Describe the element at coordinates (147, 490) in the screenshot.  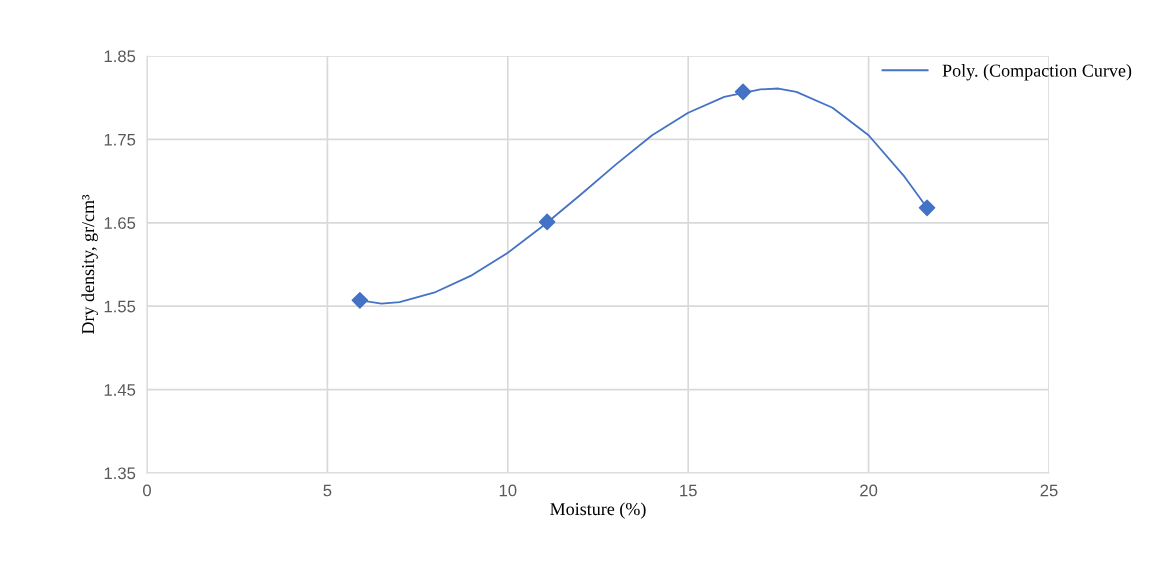
I see `x-tick-label: 0` at that location.